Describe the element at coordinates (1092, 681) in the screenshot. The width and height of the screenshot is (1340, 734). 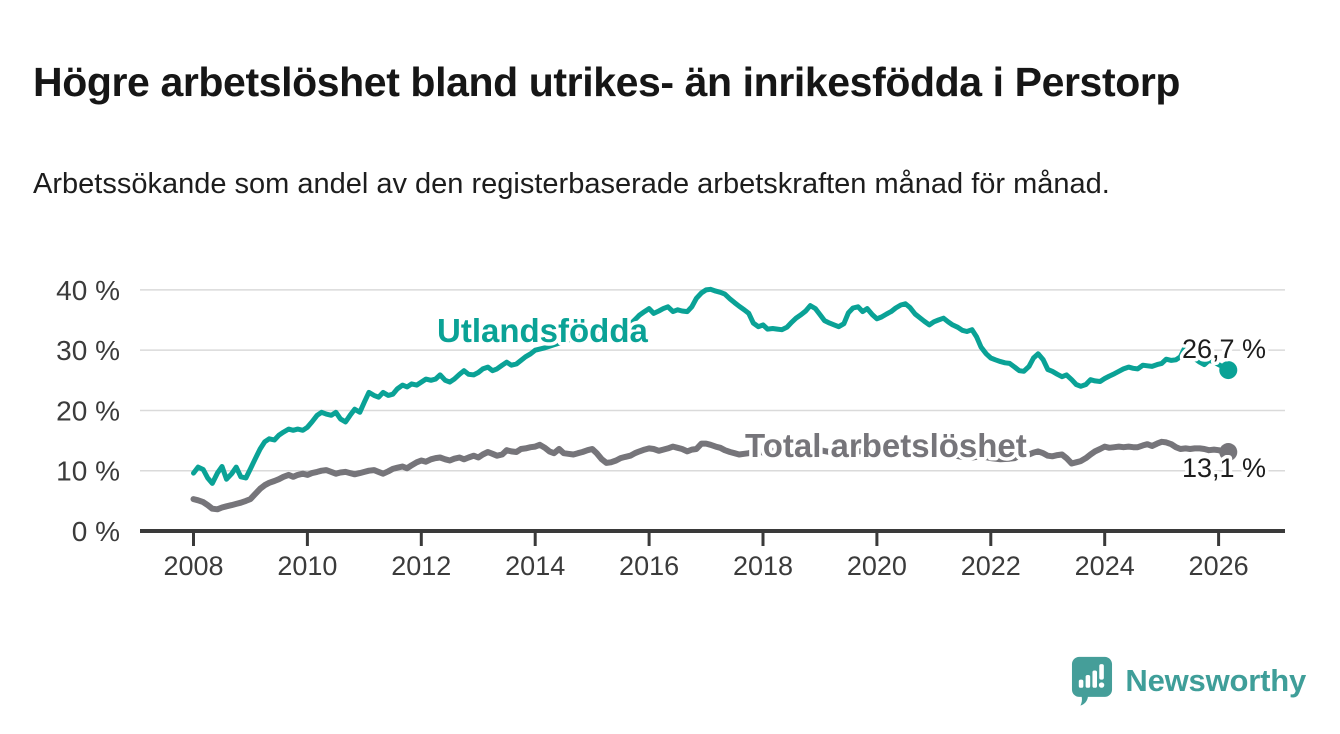
I see `newsworthy-bubble-chart-icon` at that location.